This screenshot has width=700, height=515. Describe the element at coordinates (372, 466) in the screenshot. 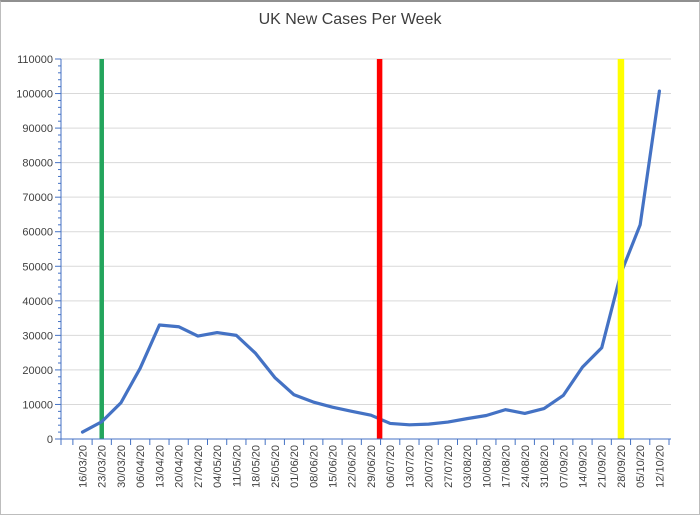

I see `x-tick-label: 29/06/20` at that location.